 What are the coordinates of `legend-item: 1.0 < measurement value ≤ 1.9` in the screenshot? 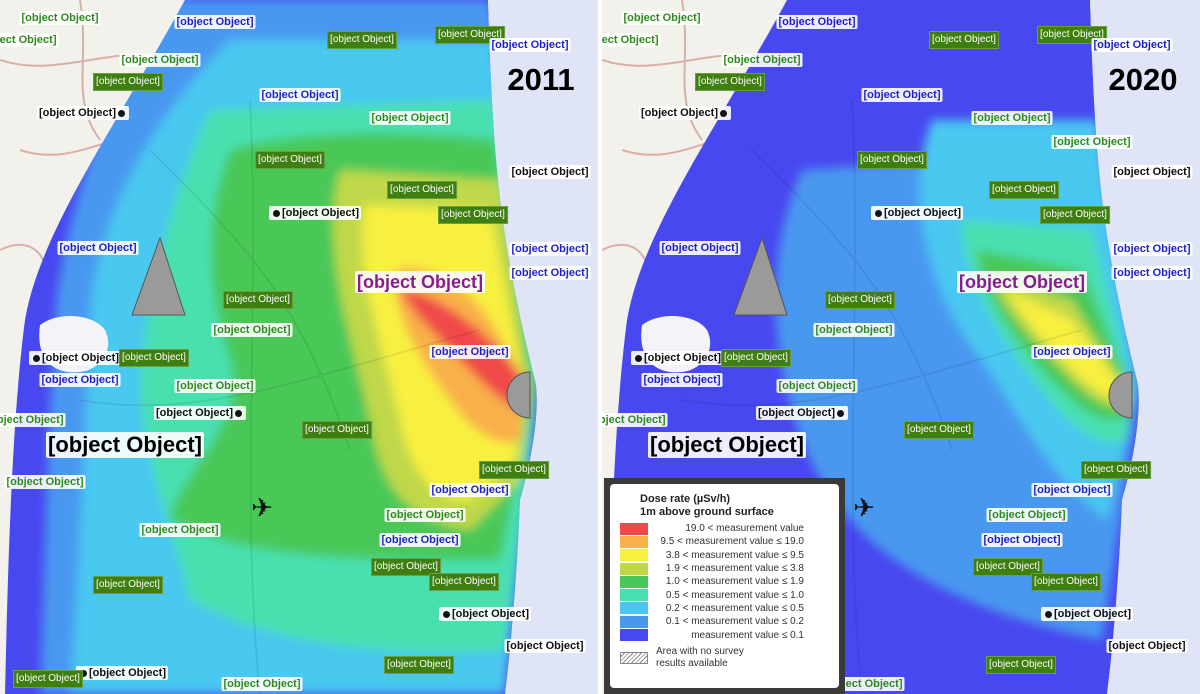 It's located at (724, 581).